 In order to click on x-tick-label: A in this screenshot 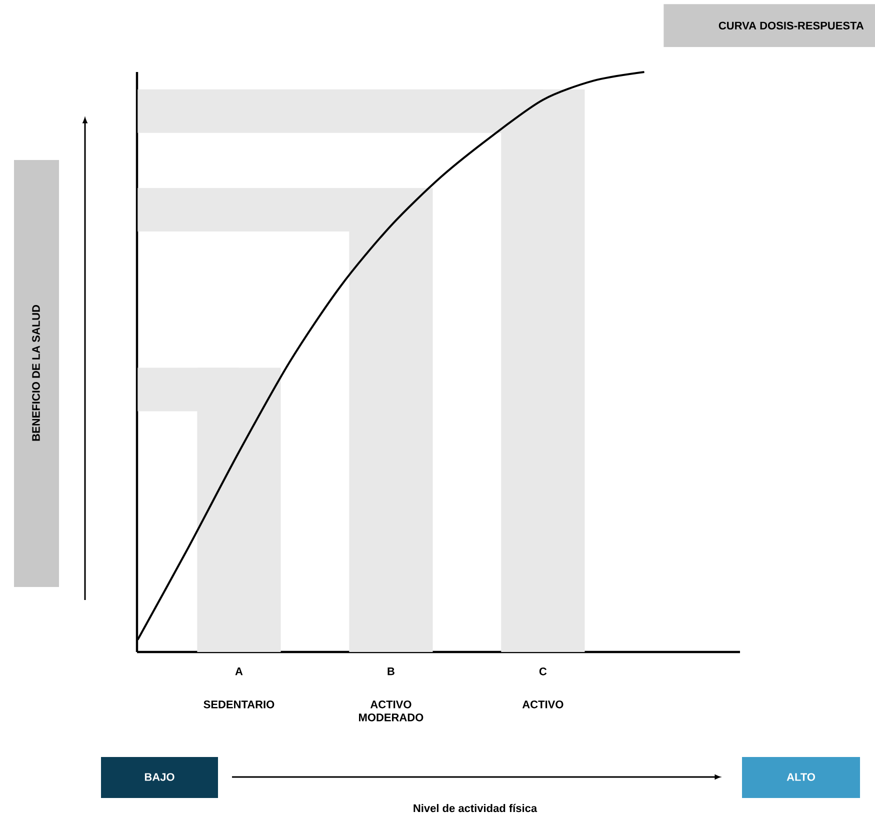, I will do `click(239, 672)`.